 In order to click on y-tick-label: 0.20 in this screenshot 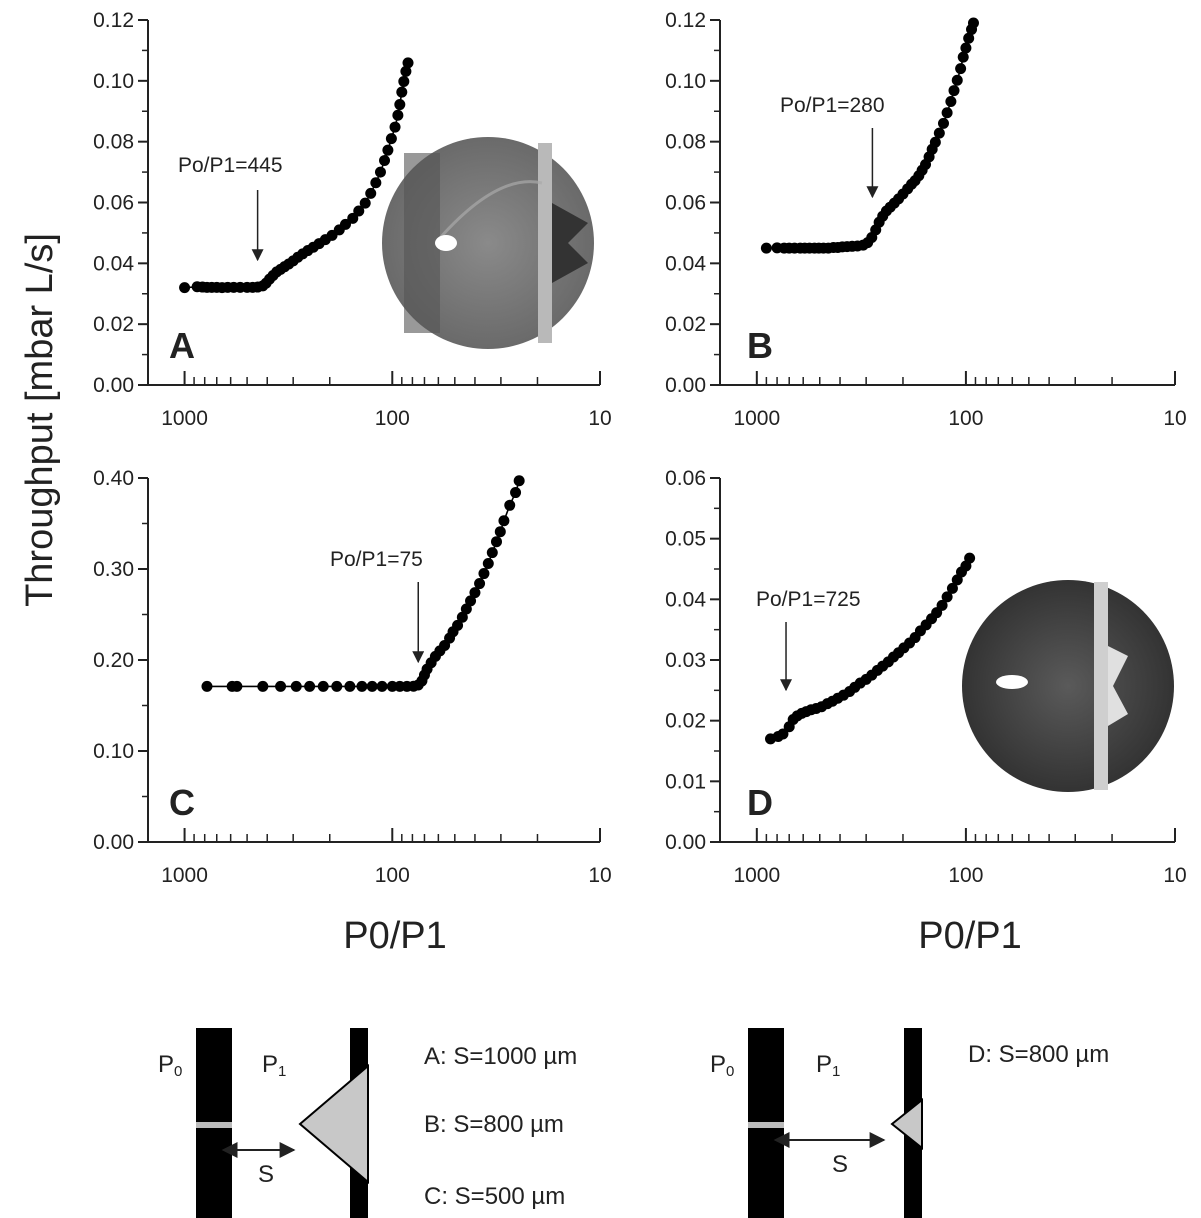, I will do `click(113, 660)`.